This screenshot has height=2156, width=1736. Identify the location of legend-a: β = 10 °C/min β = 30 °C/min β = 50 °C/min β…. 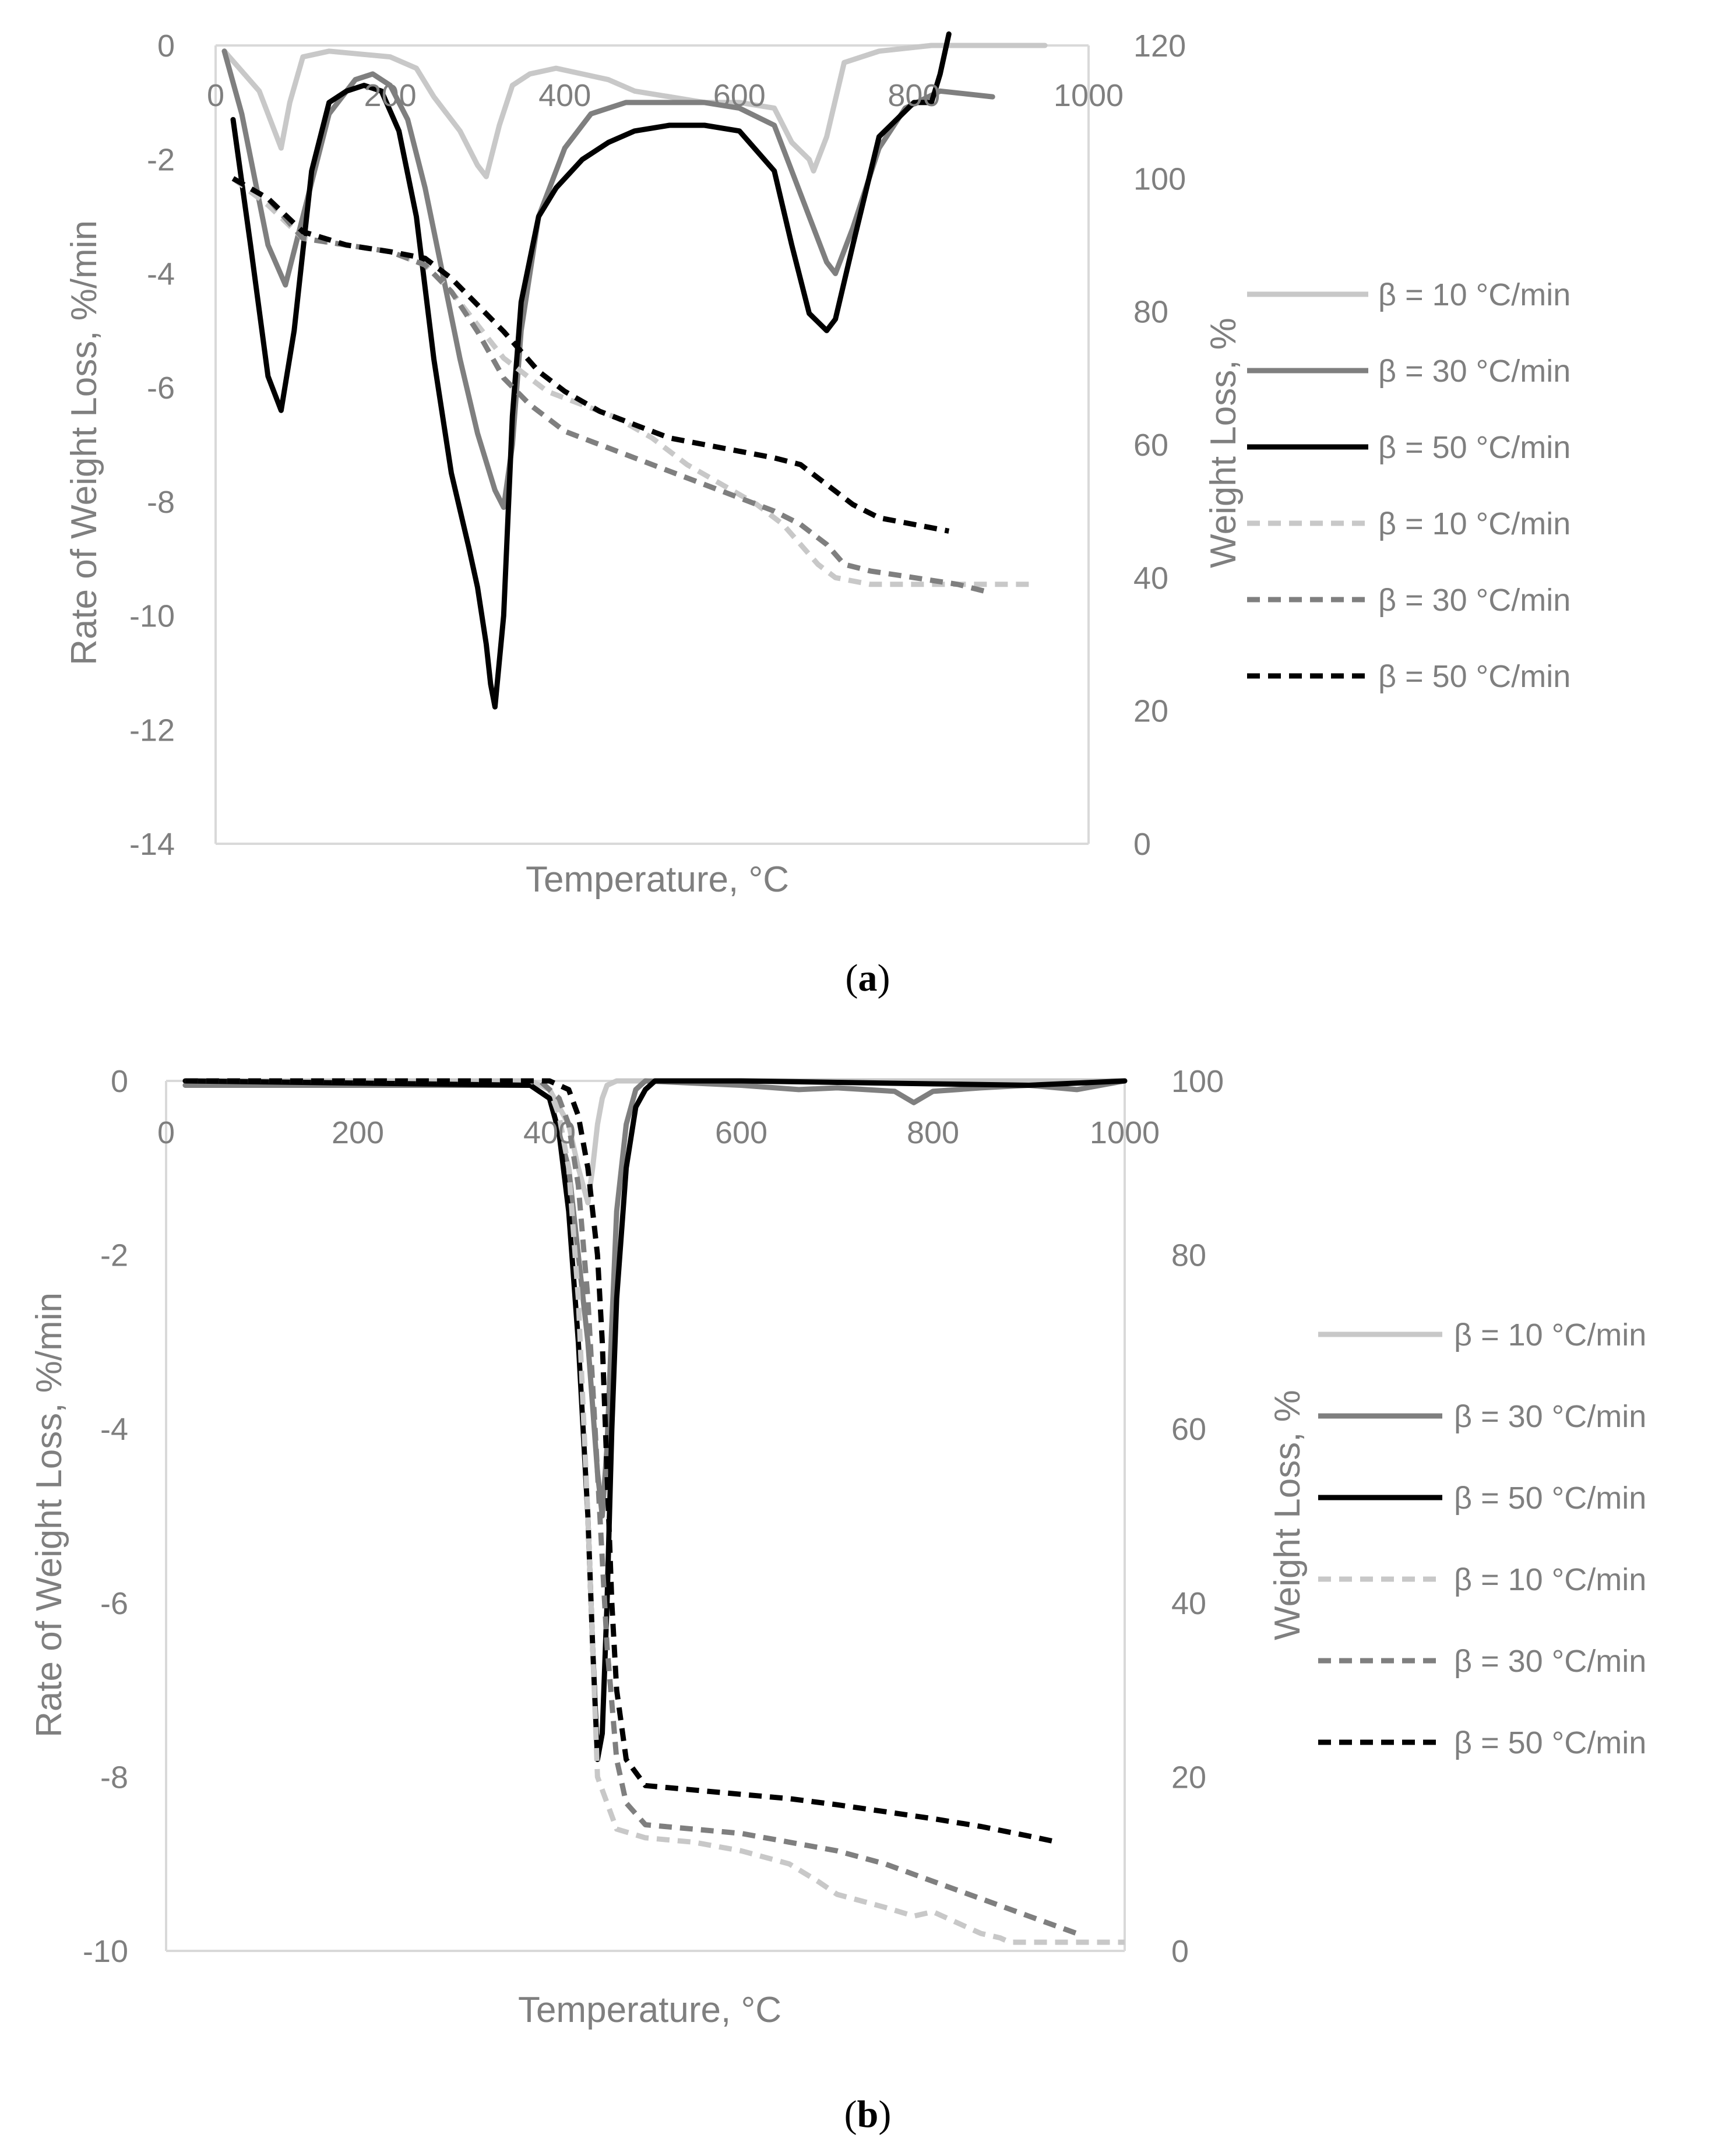
(1409, 486).